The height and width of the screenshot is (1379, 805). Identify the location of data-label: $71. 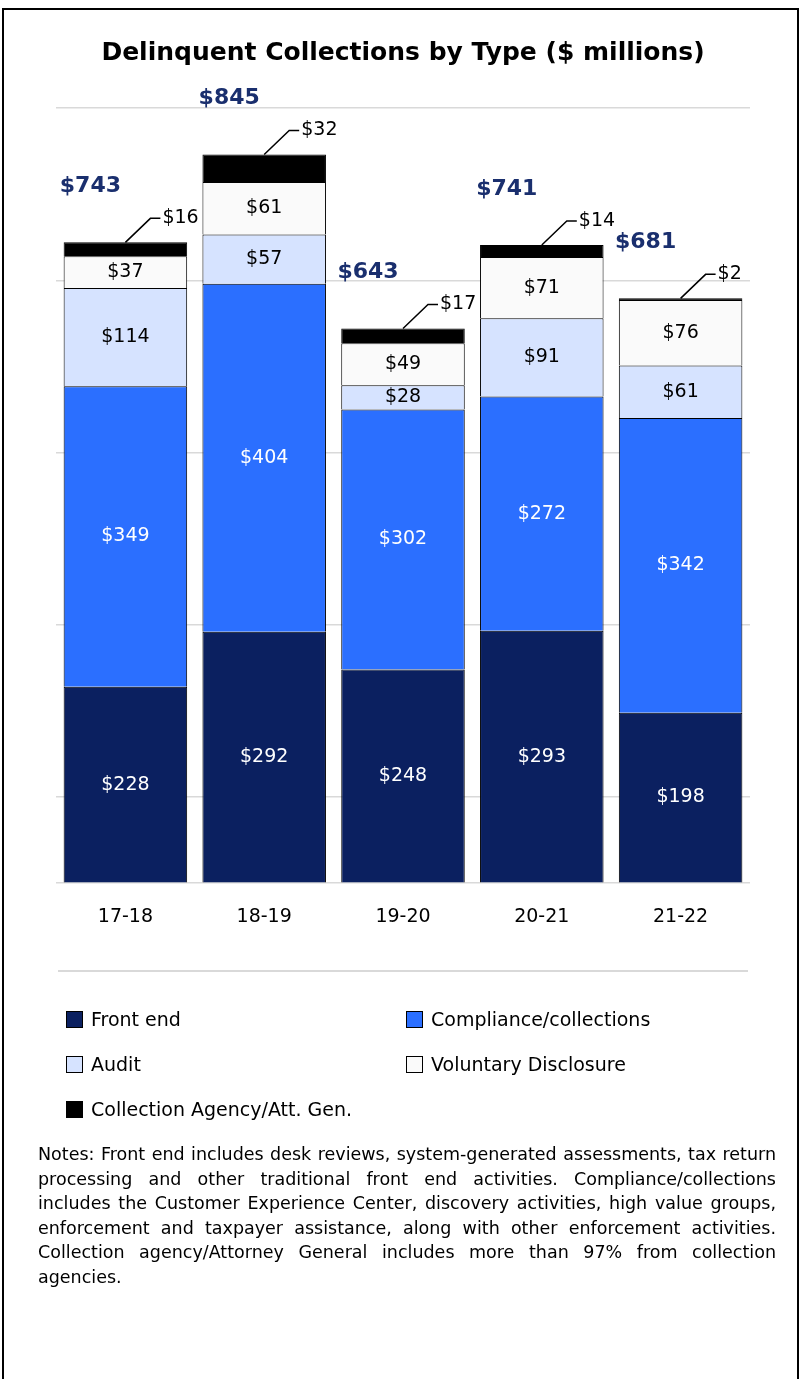
(541, 285).